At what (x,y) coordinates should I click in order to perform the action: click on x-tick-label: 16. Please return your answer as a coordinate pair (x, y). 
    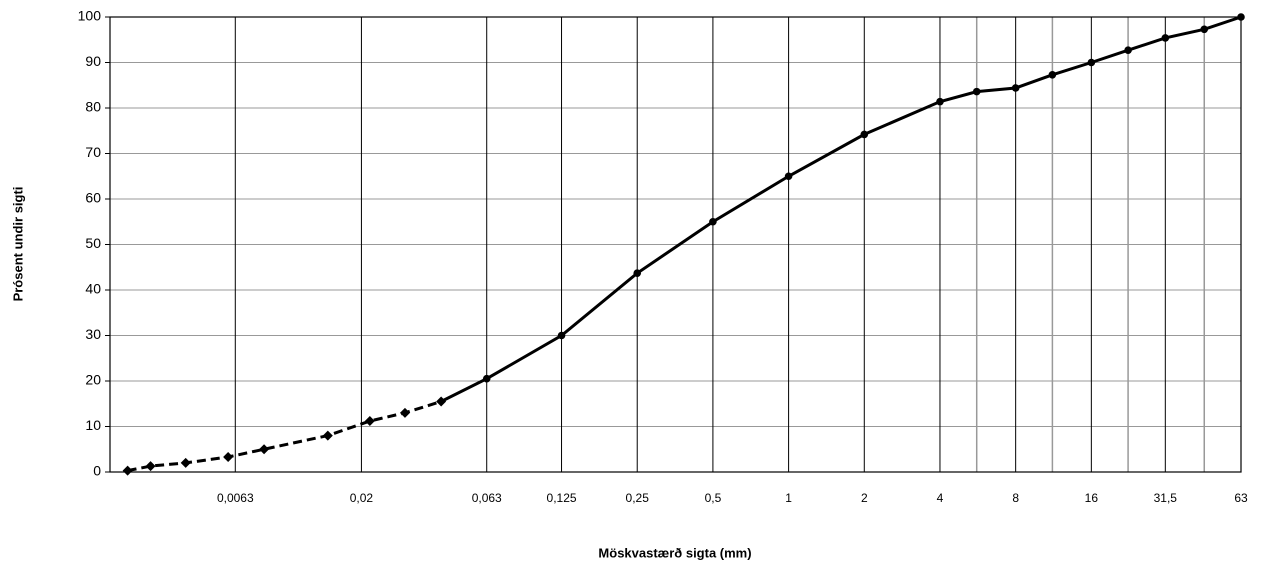
    Looking at the image, I should click on (1092, 498).